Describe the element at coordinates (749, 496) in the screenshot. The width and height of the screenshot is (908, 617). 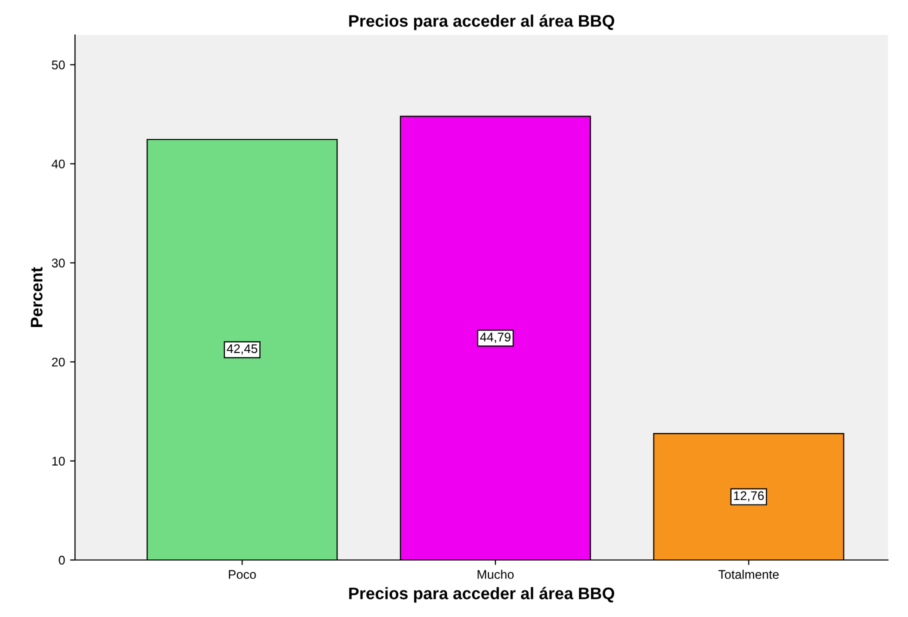
I see `data-label: 12,76` at that location.